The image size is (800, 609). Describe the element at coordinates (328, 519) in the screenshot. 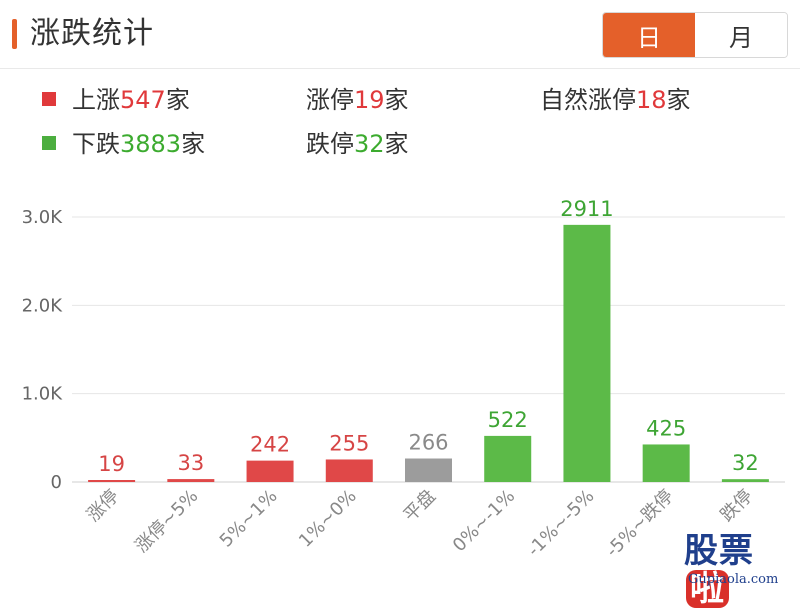

I see `x-tick-label: 1%~0%` at that location.